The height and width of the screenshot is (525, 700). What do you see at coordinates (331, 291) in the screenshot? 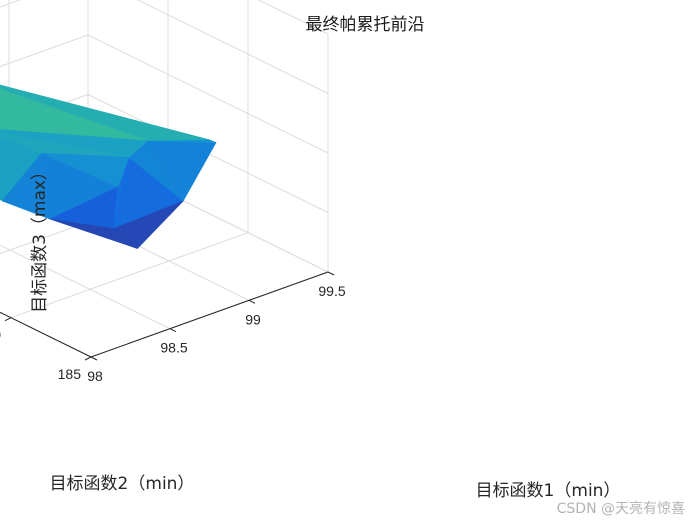
I see `x-tick-label: 99.5` at bounding box center [331, 291].